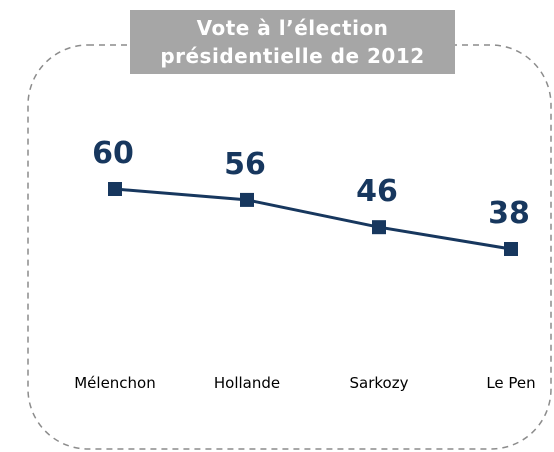 This screenshot has width=554, height=452. What do you see at coordinates (115, 383) in the screenshot?
I see `x-tick-label: Mélenchon` at bounding box center [115, 383].